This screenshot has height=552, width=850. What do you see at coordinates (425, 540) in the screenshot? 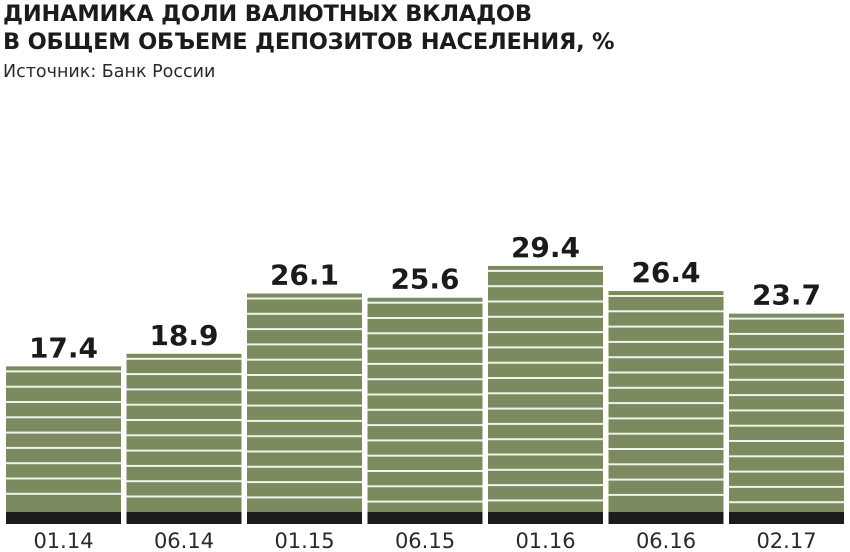
I see `tick-label: 06.15` at bounding box center [425, 540].